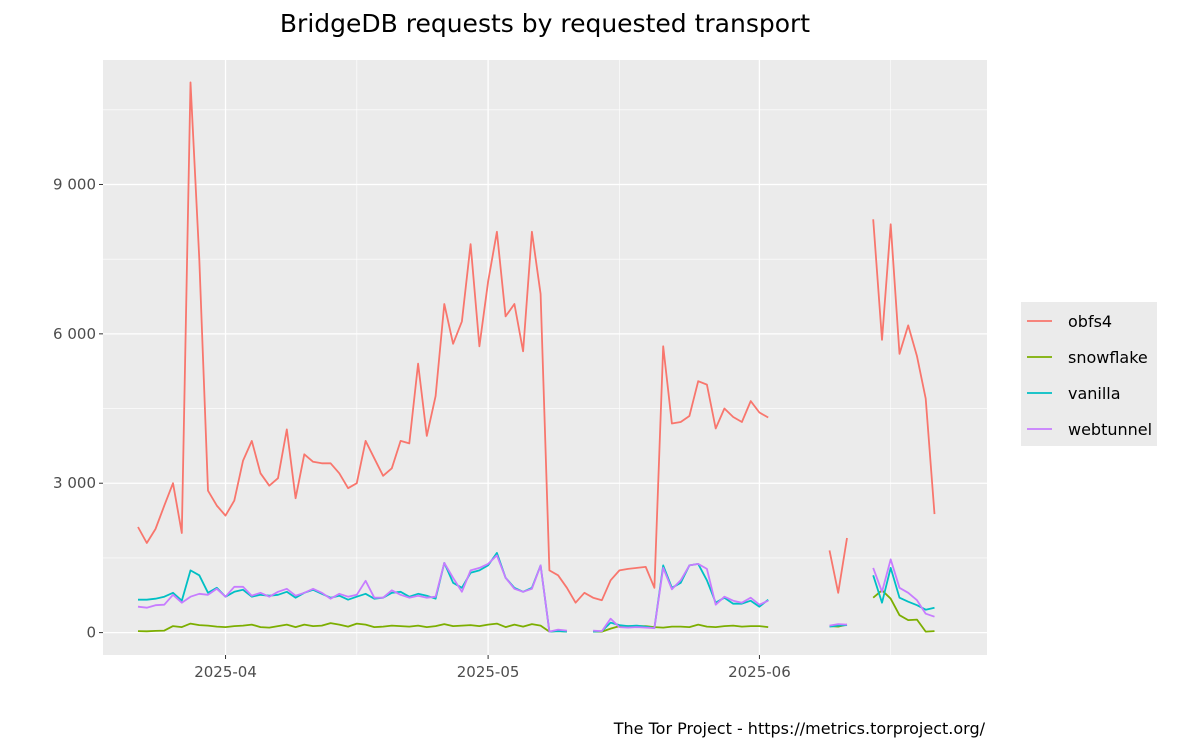 Image resolution: width=1200 pixels, height=750 pixels. What do you see at coordinates (1108, 357) in the screenshot?
I see `legend-label-snowflake: snowflake` at bounding box center [1108, 357].